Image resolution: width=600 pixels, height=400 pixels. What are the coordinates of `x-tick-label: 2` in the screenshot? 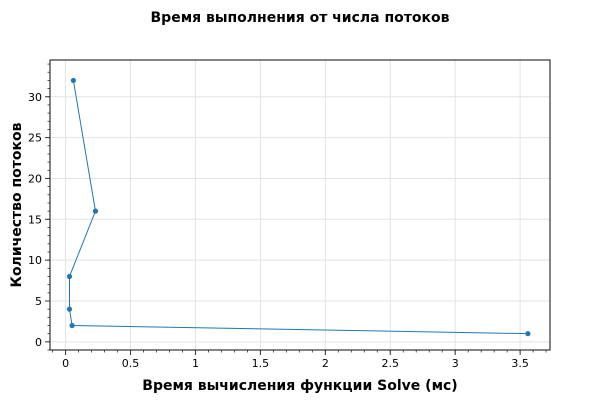 It's located at (325, 363).